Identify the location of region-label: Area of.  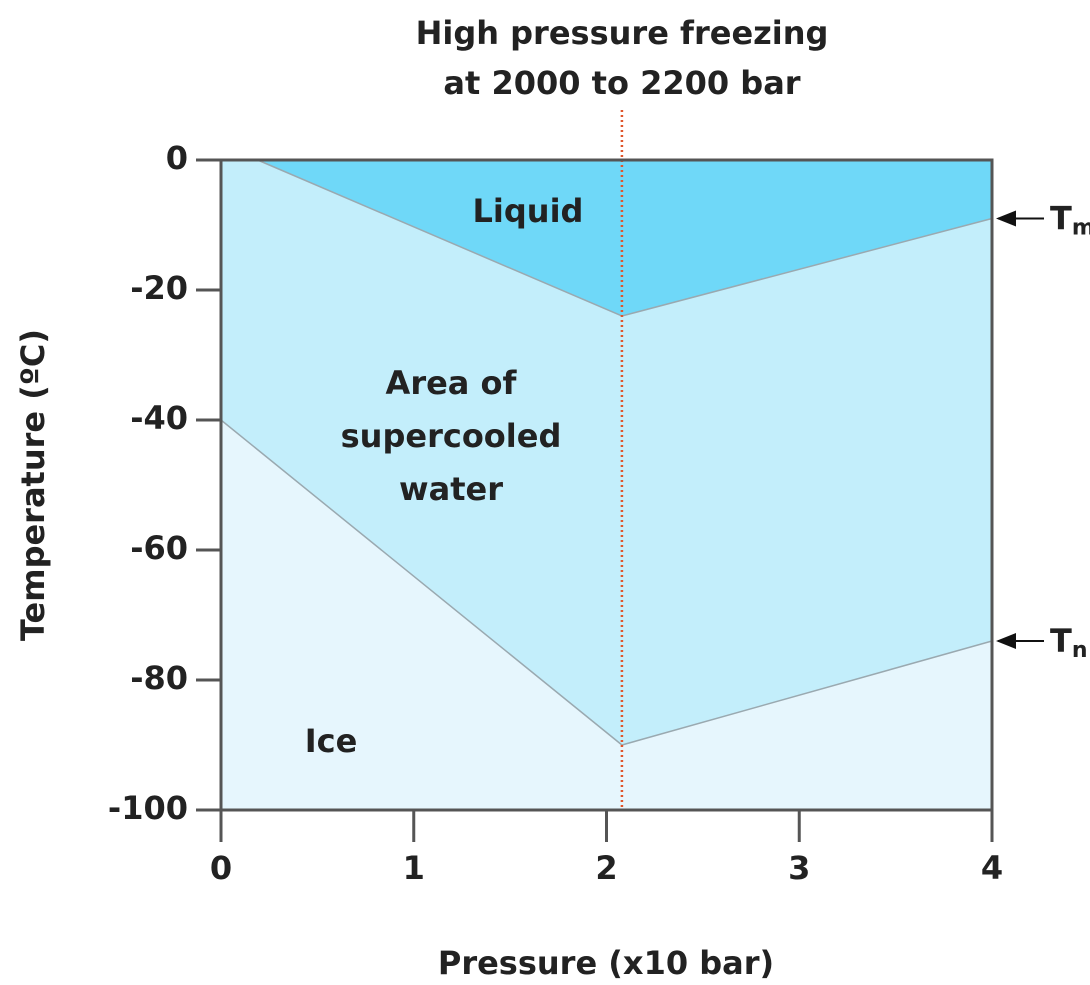
(452, 383).